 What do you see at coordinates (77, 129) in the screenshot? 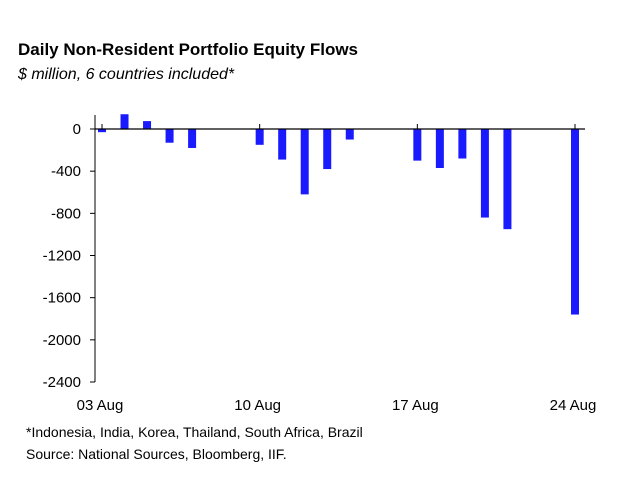
I see `y-tick-label: 0` at bounding box center [77, 129].